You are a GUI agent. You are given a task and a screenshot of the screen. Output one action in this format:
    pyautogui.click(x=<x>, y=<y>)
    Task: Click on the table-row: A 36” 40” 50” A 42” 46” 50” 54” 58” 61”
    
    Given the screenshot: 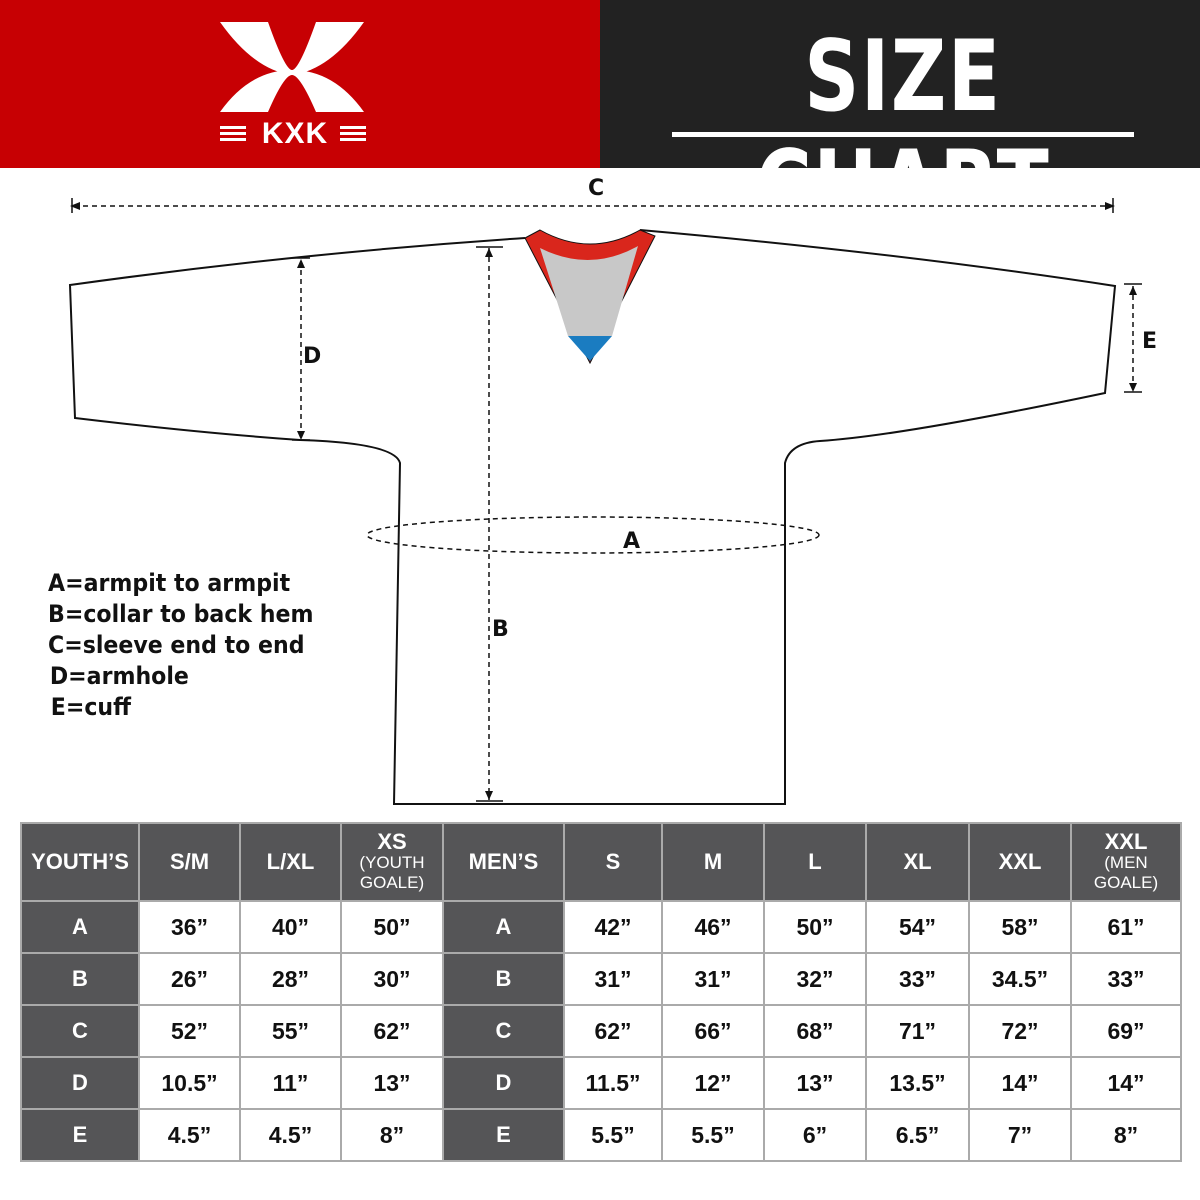 What is the action you would take?
    pyautogui.click(x=601, y=927)
    